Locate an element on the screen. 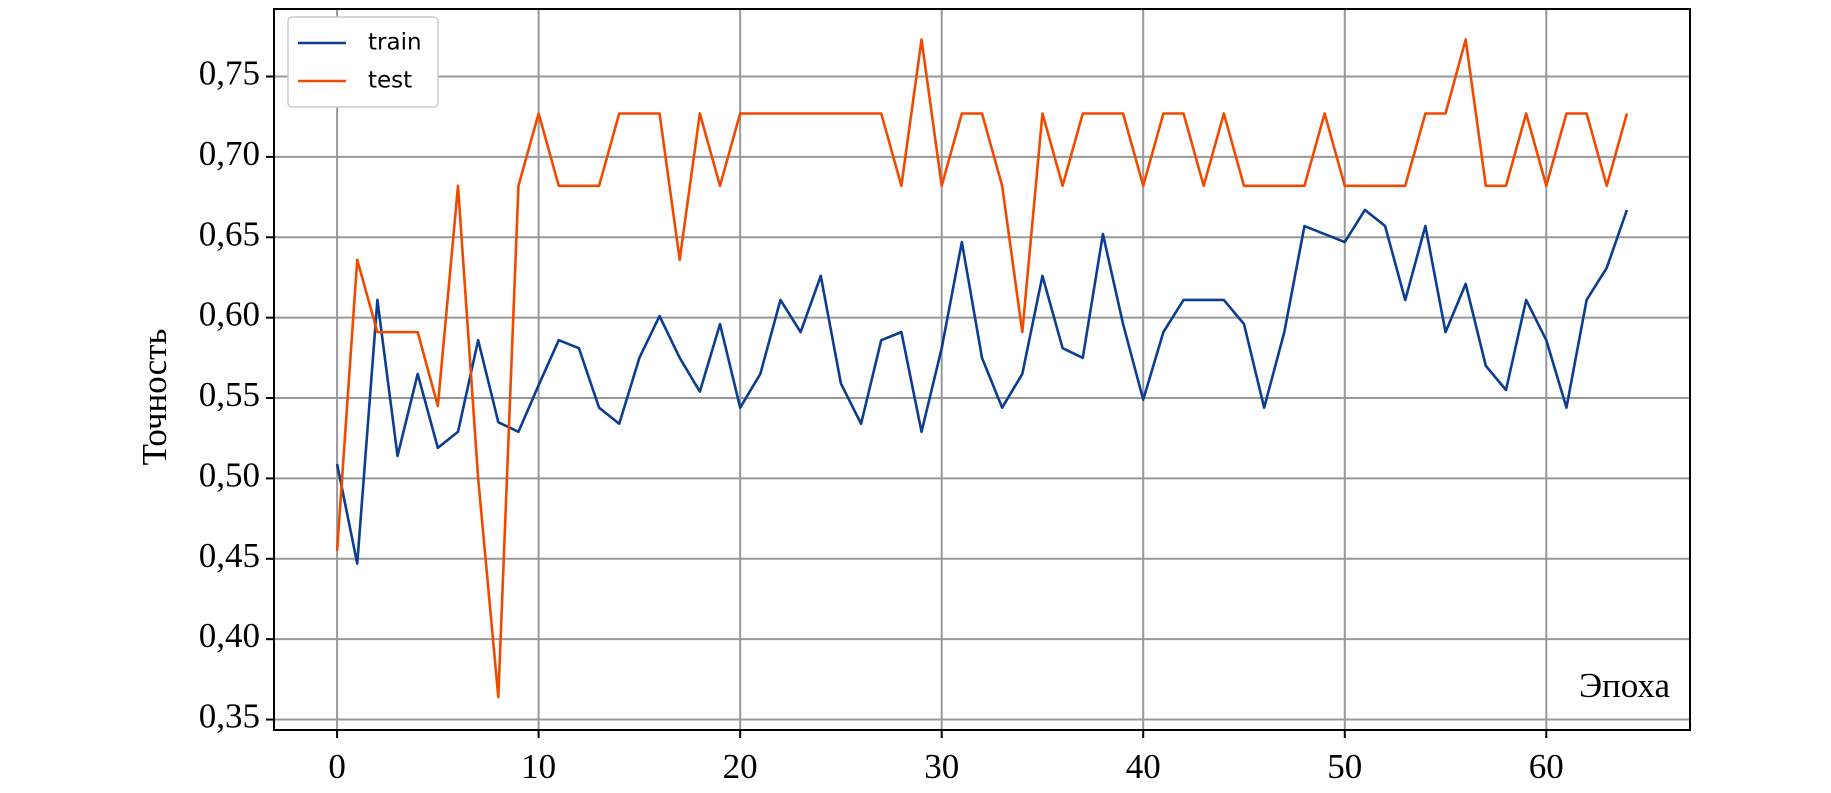 The width and height of the screenshot is (1831, 793). y-tick-label: 0,40 is located at coordinates (229, 635).